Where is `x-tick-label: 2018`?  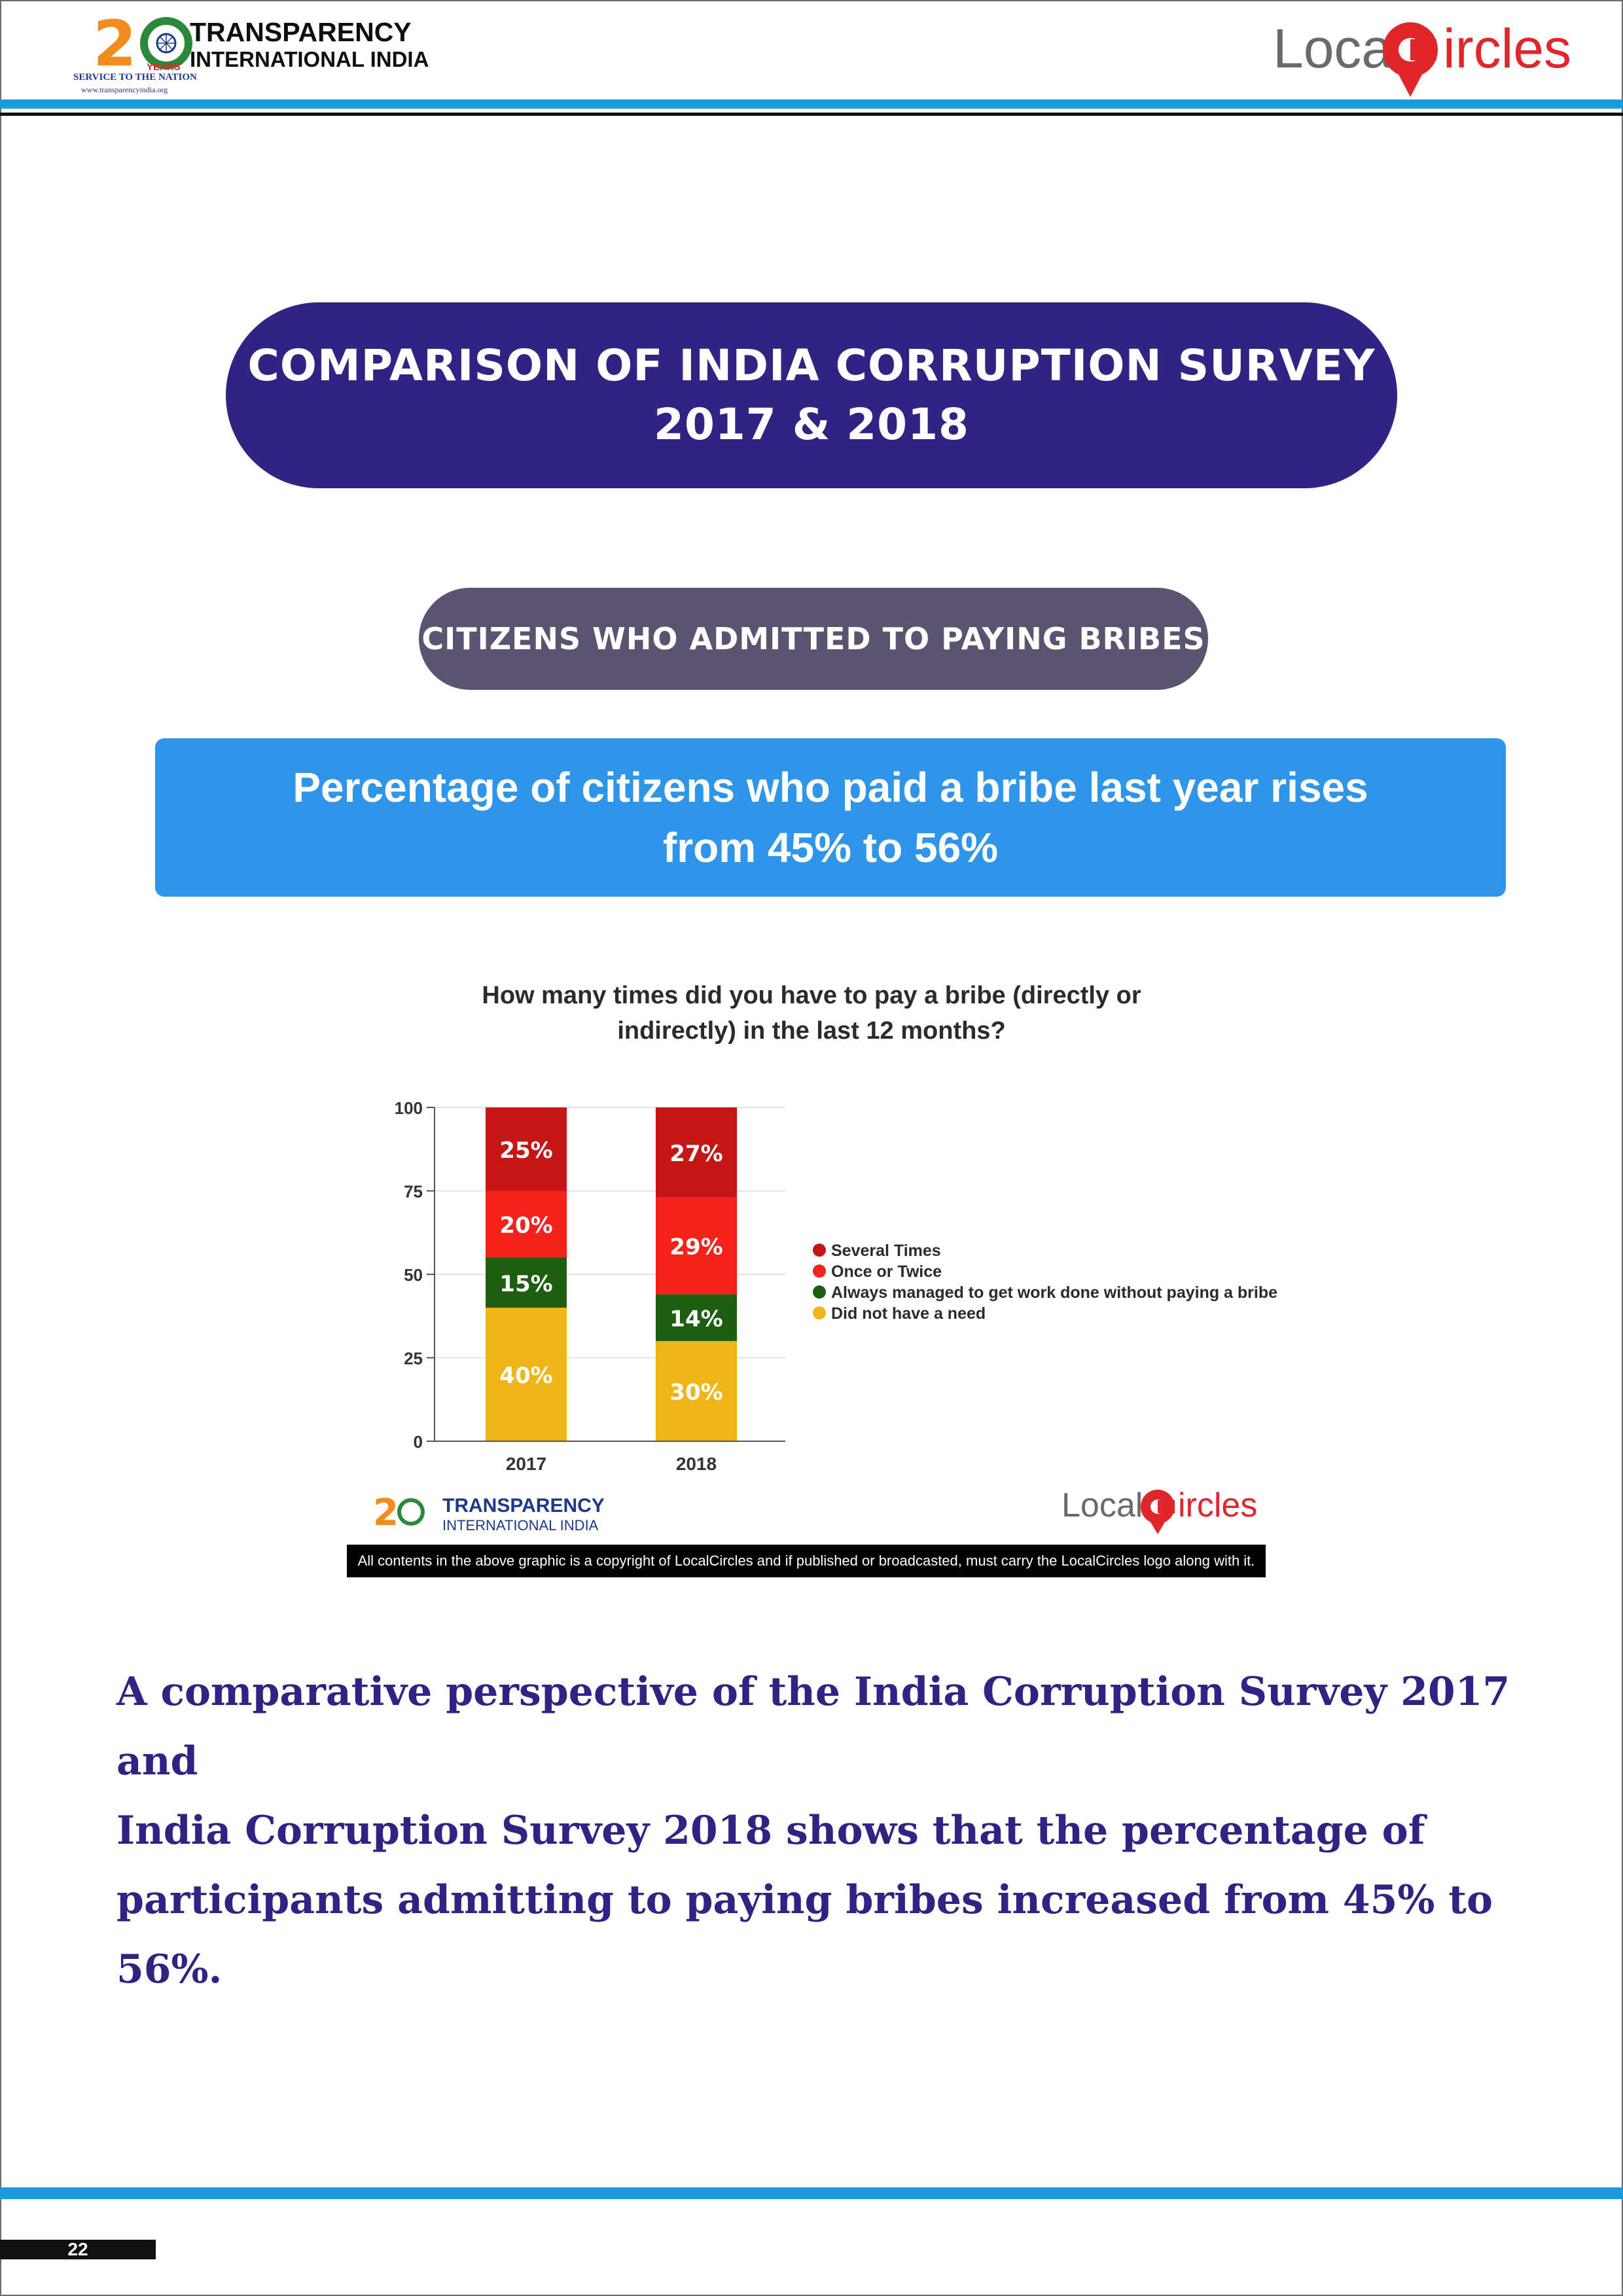 x-tick-label: 2018 is located at coordinates (696, 1464).